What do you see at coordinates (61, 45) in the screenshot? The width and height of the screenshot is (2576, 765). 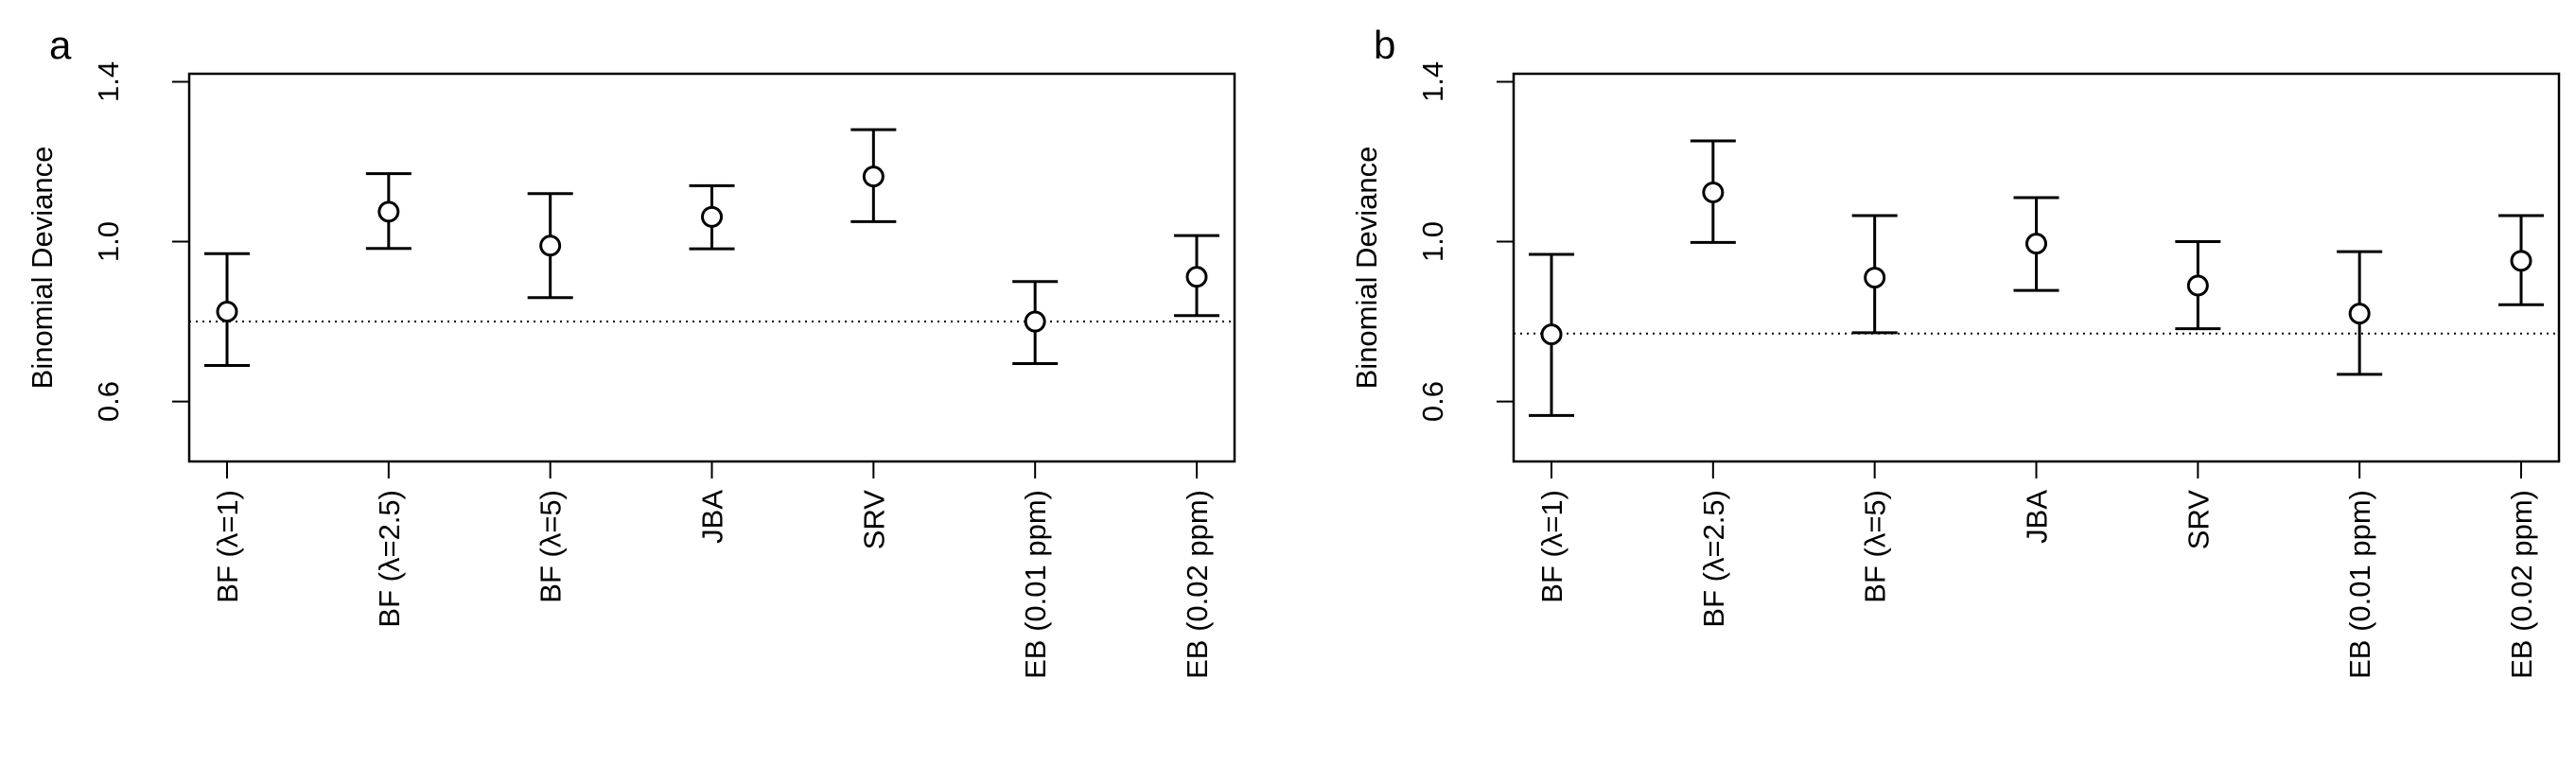 I see `panel-label-a: a` at bounding box center [61, 45].